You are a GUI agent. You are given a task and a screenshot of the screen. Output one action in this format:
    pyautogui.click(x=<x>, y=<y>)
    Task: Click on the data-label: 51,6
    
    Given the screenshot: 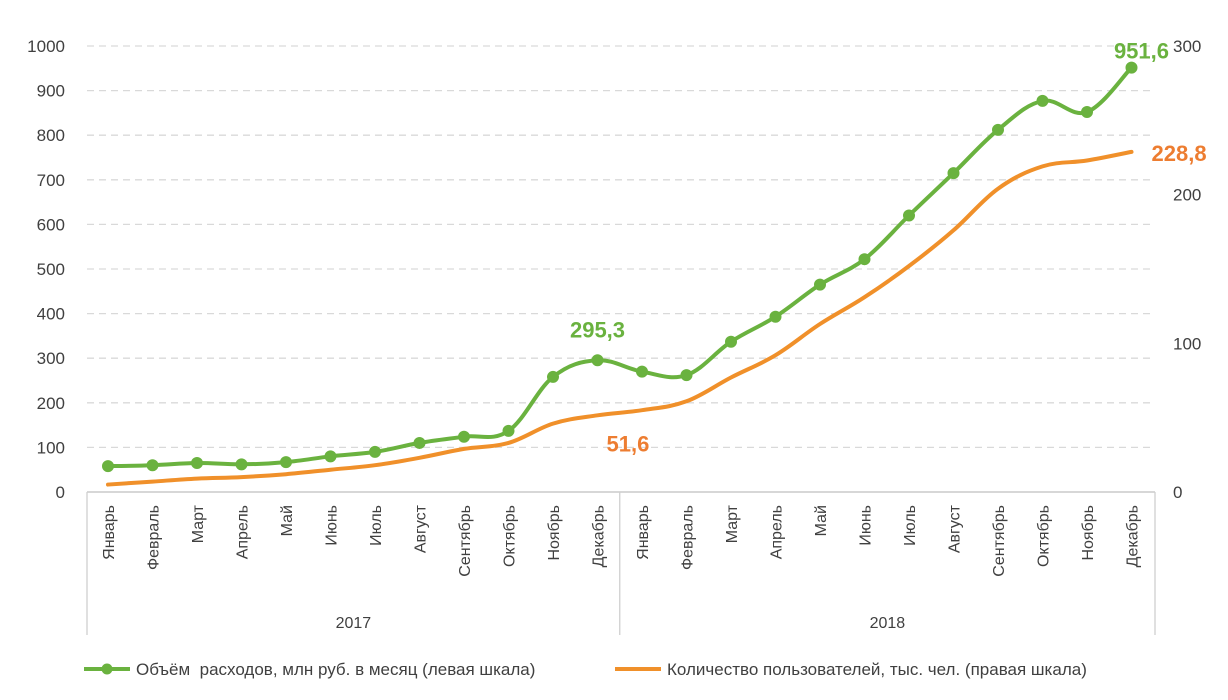 What is the action you would take?
    pyautogui.click(x=628, y=443)
    